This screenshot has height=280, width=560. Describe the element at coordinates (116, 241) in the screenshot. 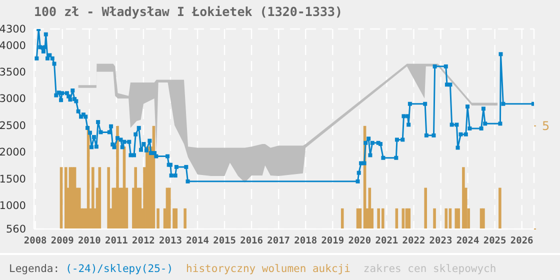

I see `x-tick-label: 2011` at that location.